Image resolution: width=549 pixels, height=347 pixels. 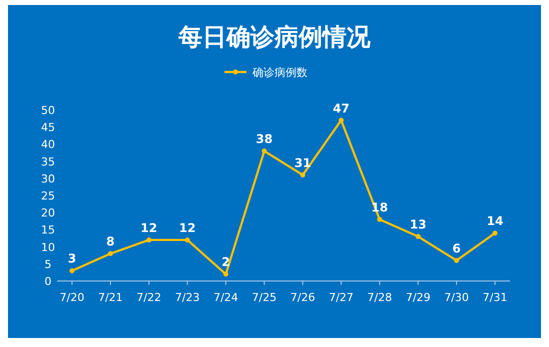 I want to click on x-tick-label: 7/26, so click(x=303, y=297).